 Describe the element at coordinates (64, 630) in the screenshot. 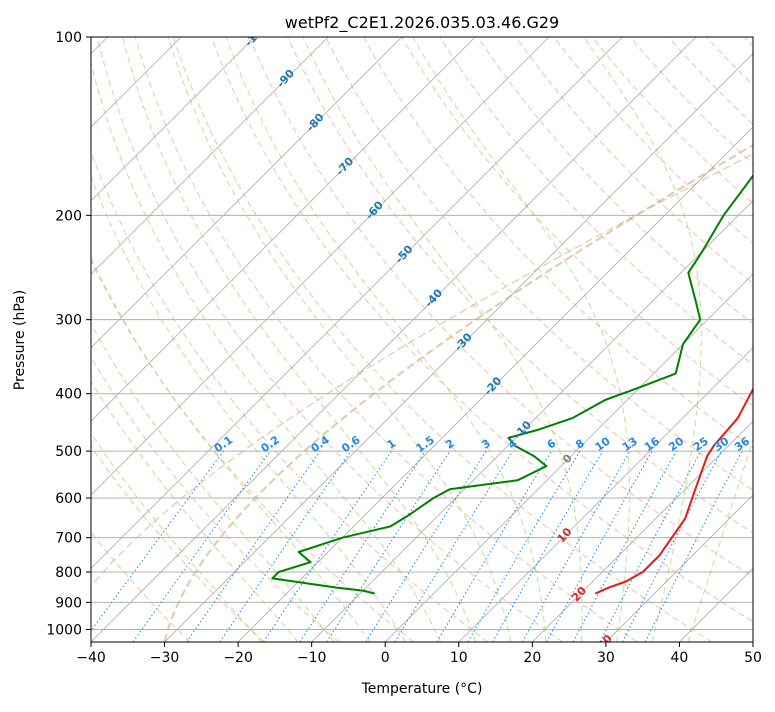

I see `y-tick-label: 1000` at that location.